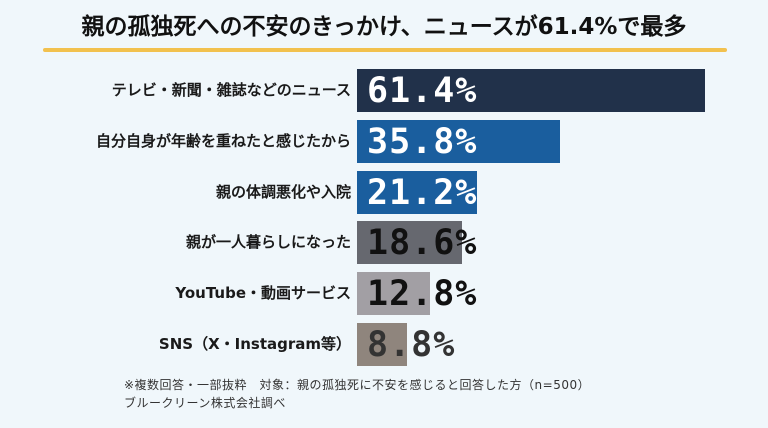 The height and width of the screenshot is (428, 768). I want to click on bar-label: SNS（X・Instagram等）, so click(254, 344).